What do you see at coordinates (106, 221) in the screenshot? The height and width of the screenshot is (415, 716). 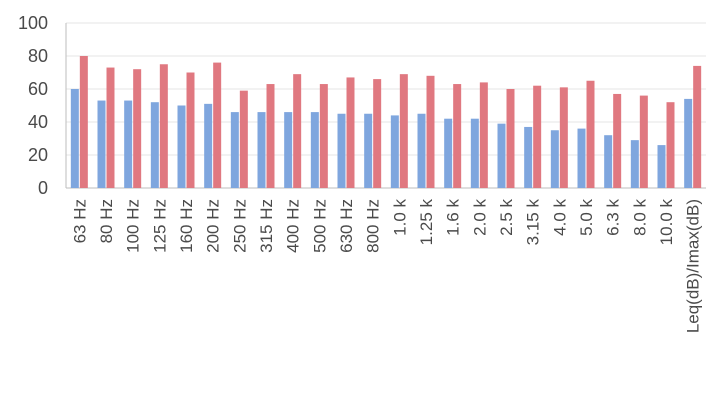 I see `x-tick-label: 80 Hz` at bounding box center [106, 221].